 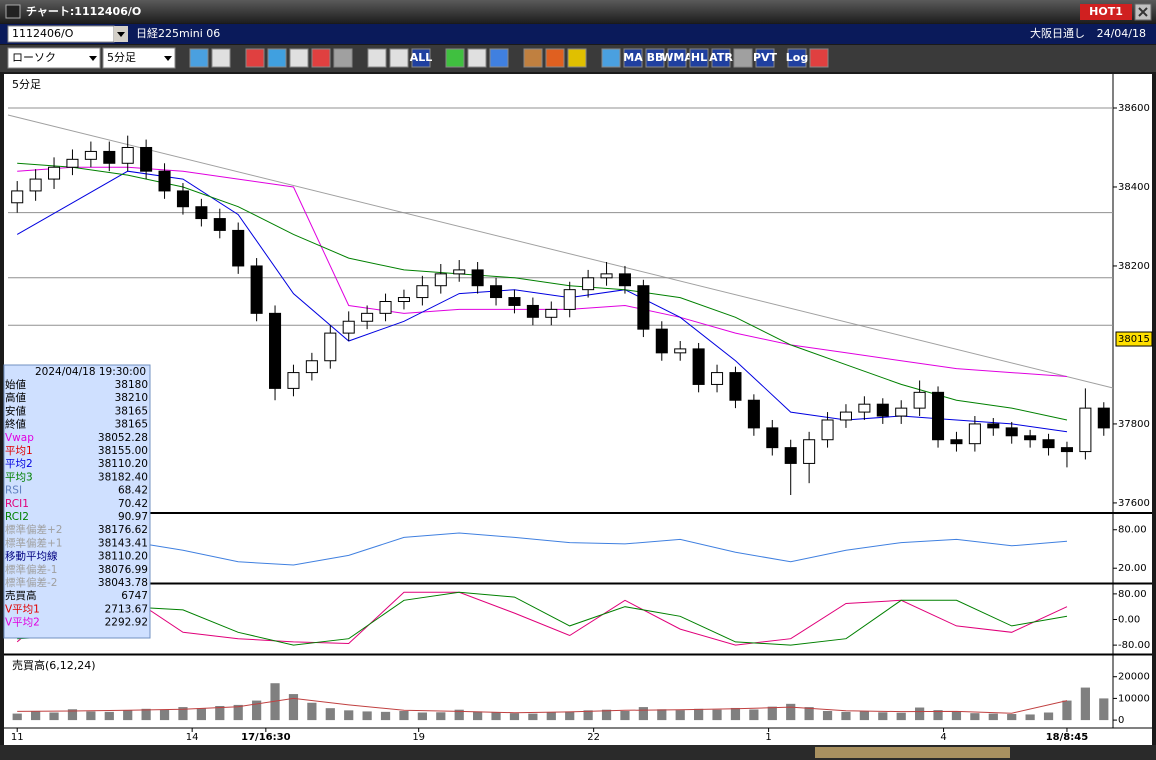 I want to click on hot-badge-text: HOT1, so click(x=1106, y=11).